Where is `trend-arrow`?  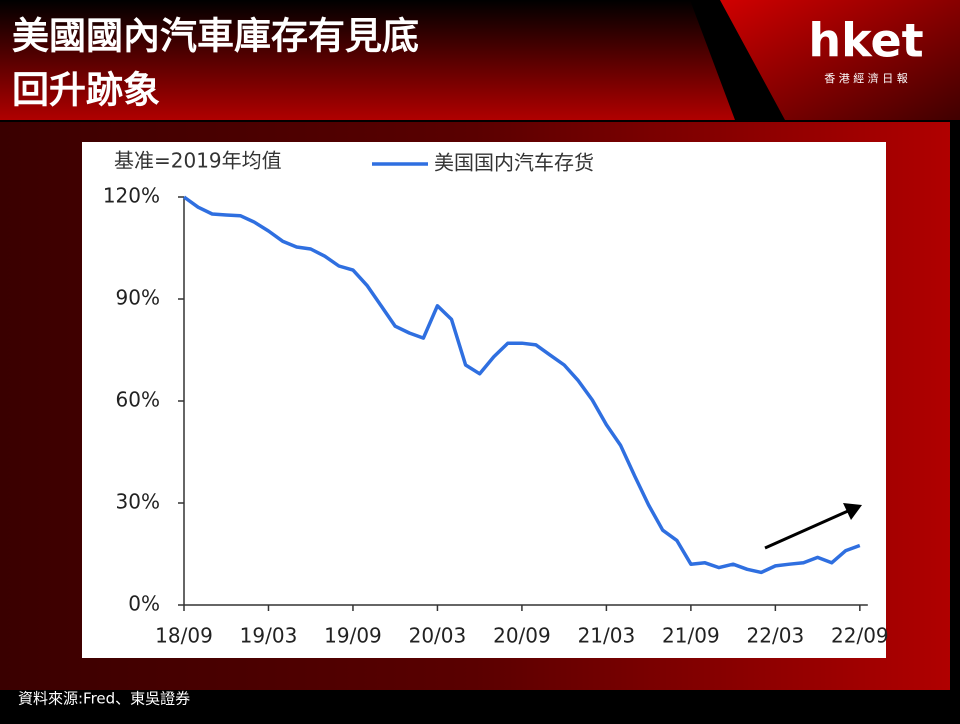 trend-arrow is located at coordinates (806, 529).